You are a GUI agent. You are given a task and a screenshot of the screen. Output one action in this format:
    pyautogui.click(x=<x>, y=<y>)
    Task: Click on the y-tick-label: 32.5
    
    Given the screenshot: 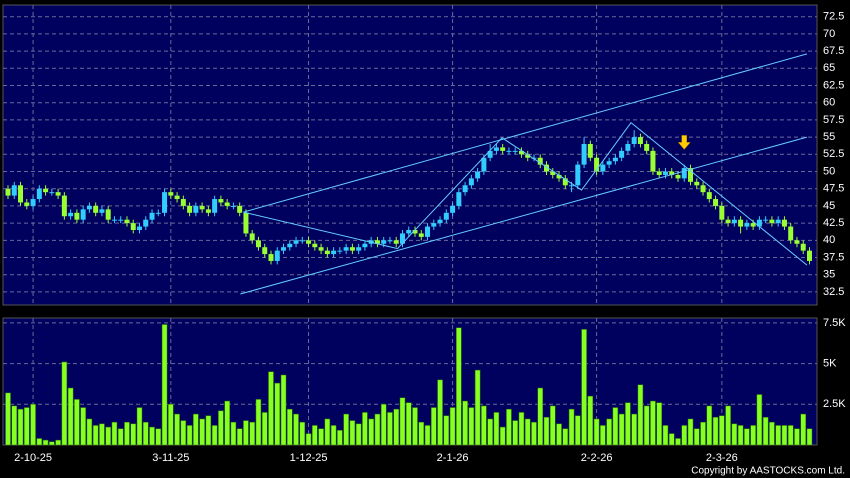 What is the action you would take?
    pyautogui.click(x=833, y=292)
    